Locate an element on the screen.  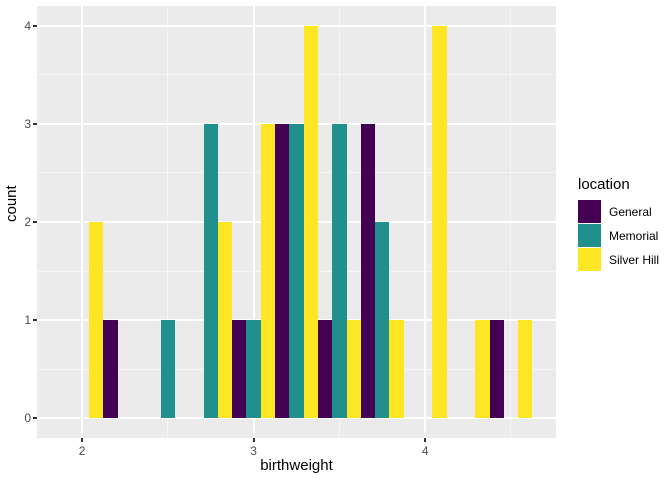
bar-general-3.75 is located at coordinates (368, 271).